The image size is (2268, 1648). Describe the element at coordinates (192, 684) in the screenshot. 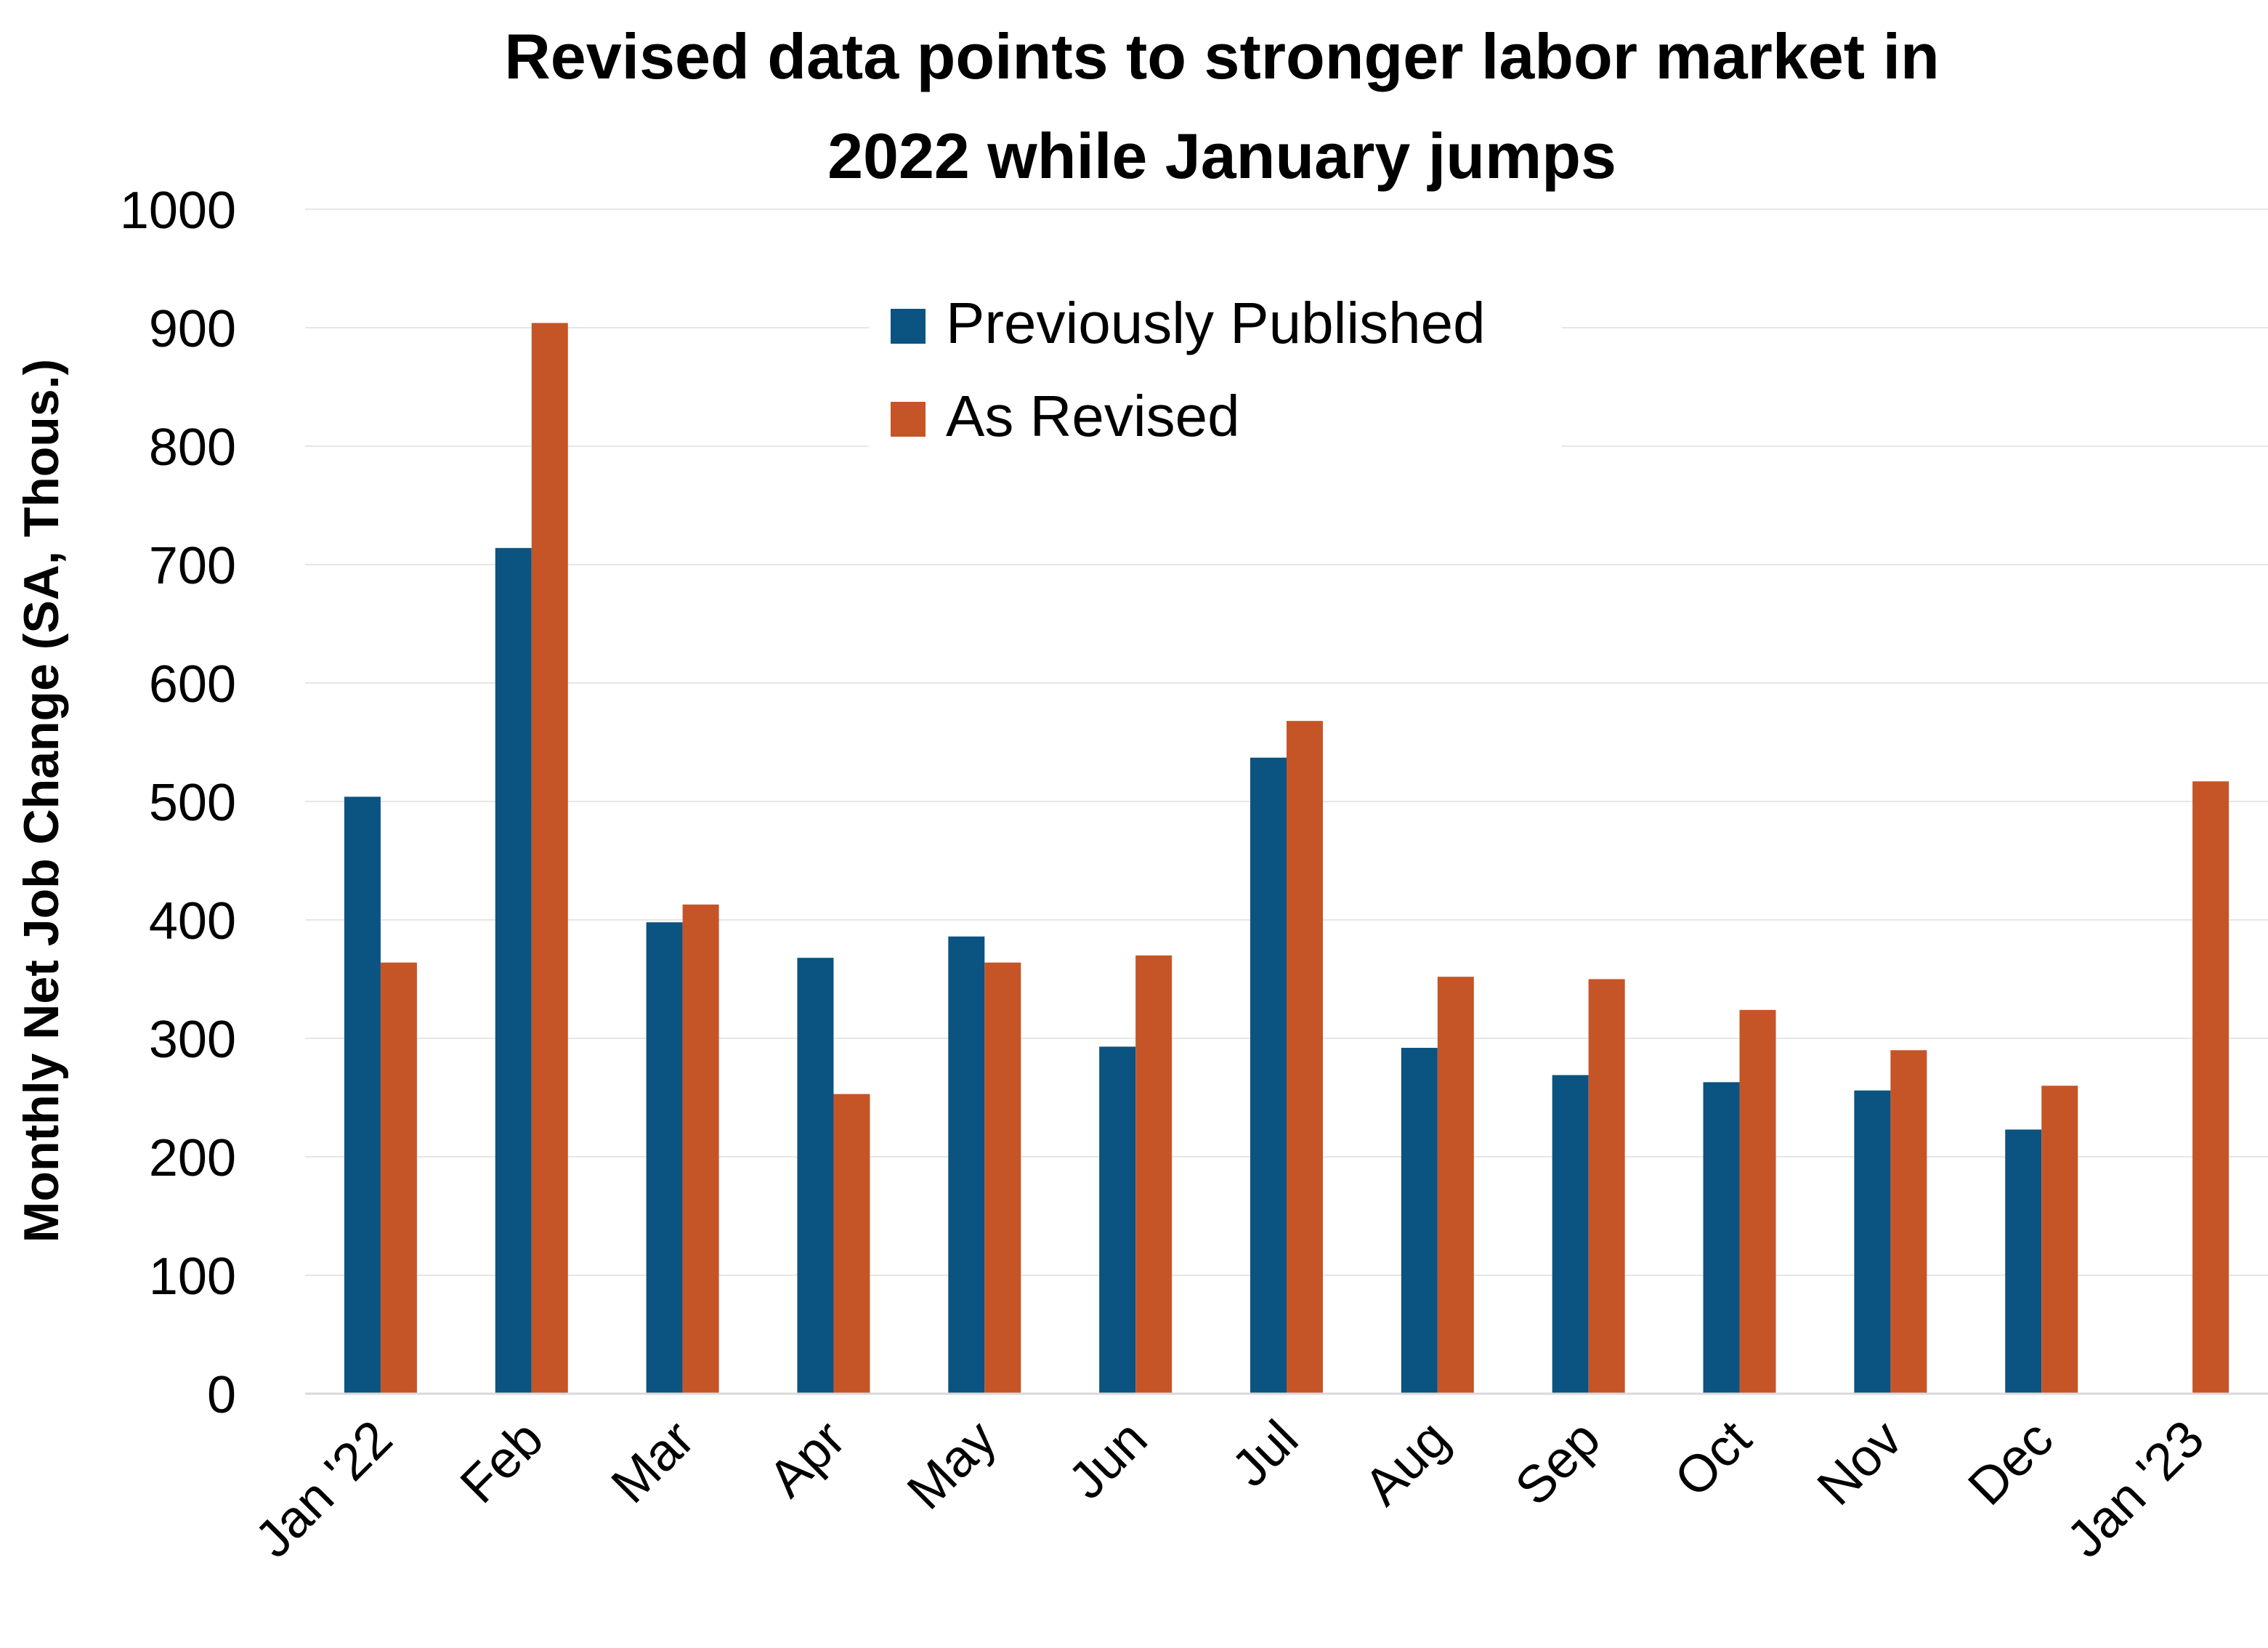

I see `y-tick-label-600: 600` at that location.